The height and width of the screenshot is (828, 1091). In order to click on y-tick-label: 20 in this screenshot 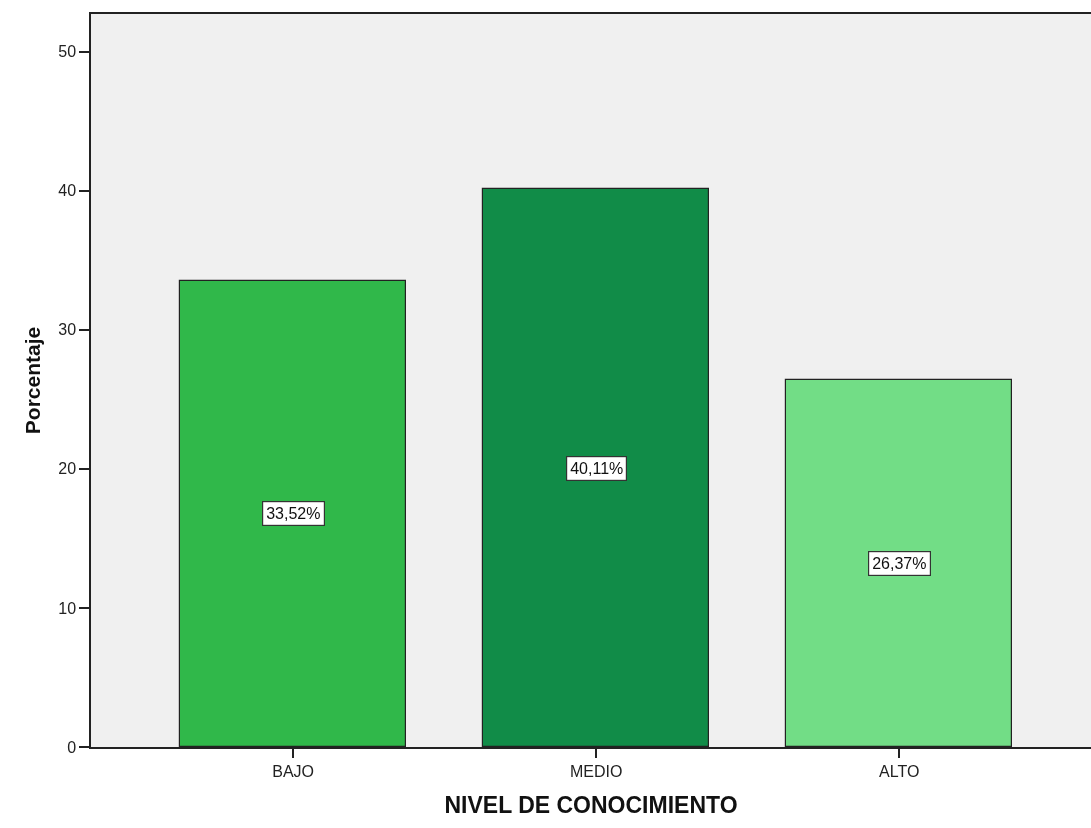, I will do `click(67, 469)`.